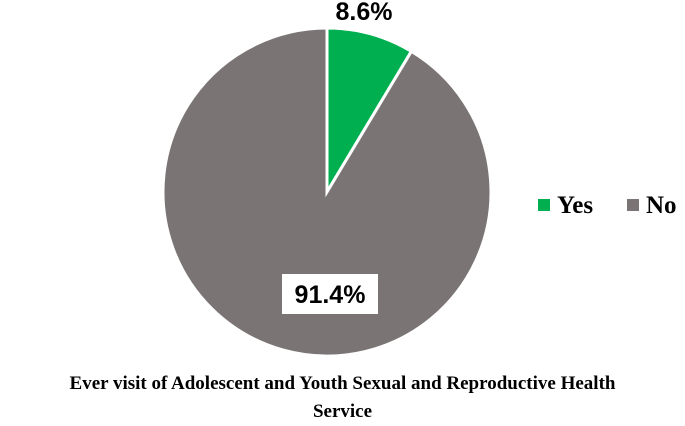 The height and width of the screenshot is (426, 685). Describe the element at coordinates (342, 411) in the screenshot. I see `caption-line-2: Service` at that location.